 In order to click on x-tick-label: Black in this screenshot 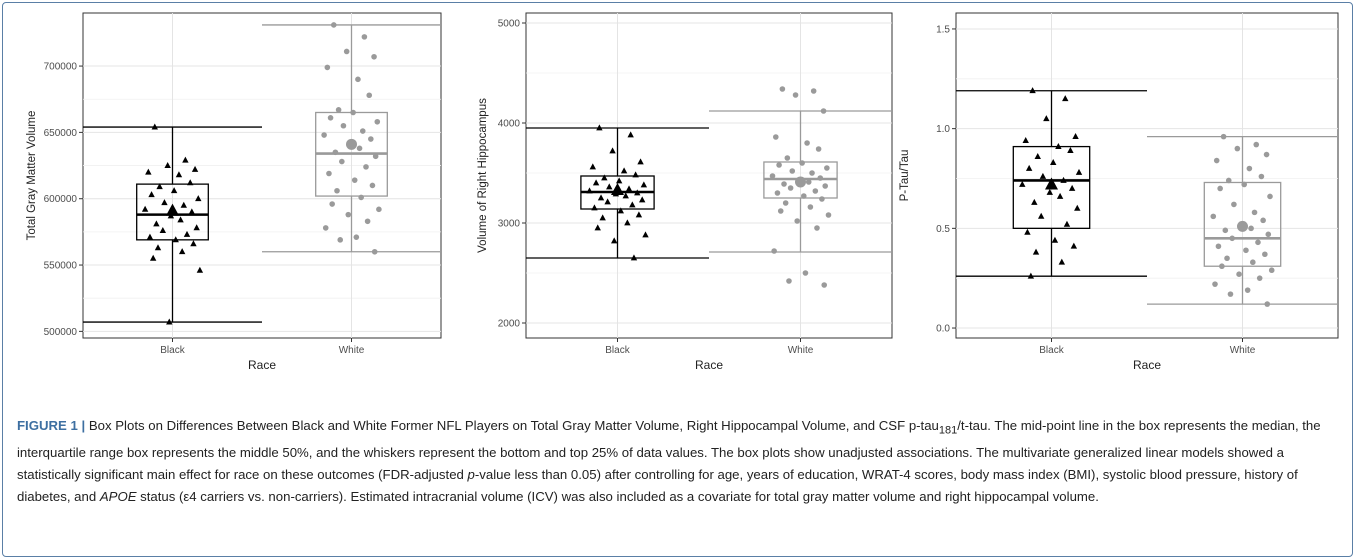, I will do `click(172, 350)`.